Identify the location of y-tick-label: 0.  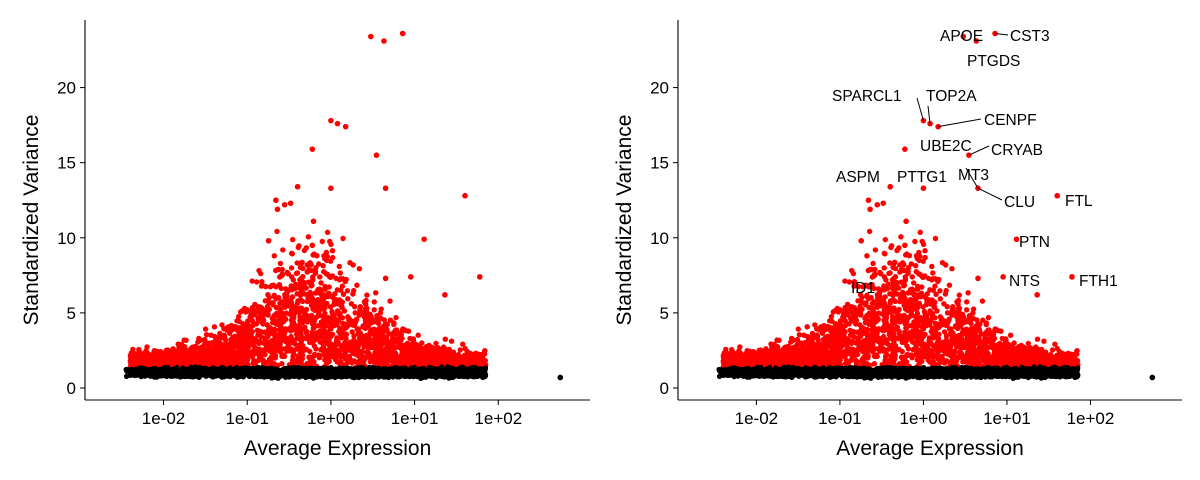
(664, 388).